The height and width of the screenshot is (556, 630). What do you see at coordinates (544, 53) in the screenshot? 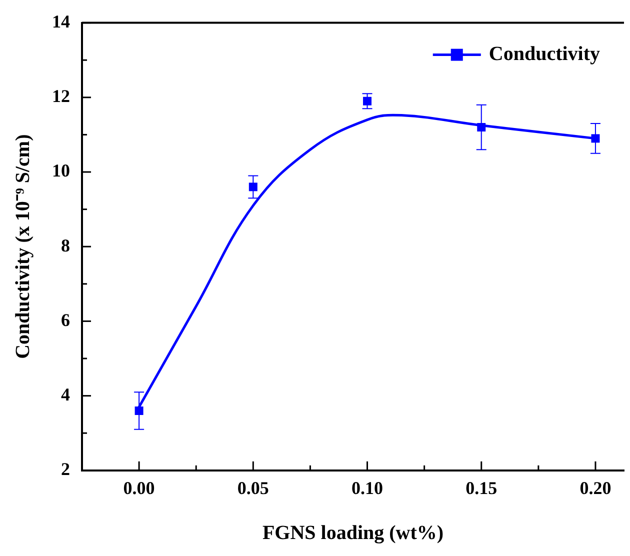
I see `legend-label: Conductivity` at bounding box center [544, 53].